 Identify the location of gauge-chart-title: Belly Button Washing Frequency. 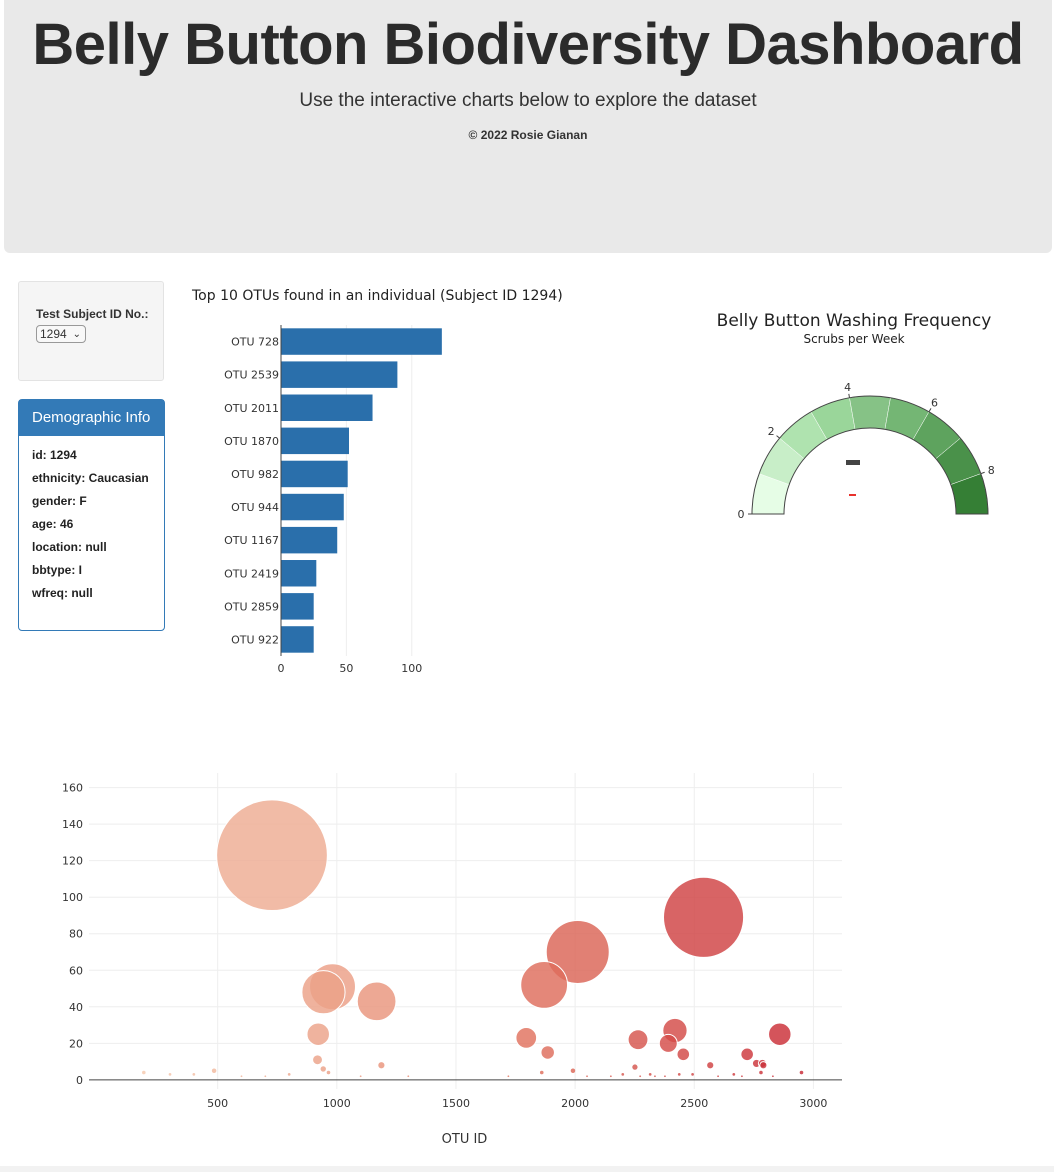
(854, 321).